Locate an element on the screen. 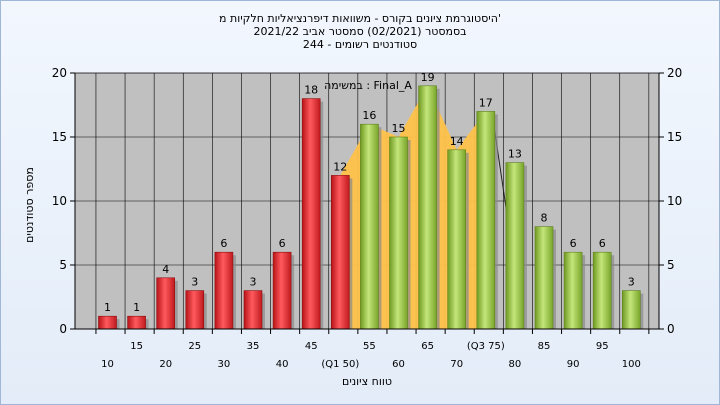 This screenshot has height=405, width=720. bar-group: 3 25 is located at coordinates (196, 314).